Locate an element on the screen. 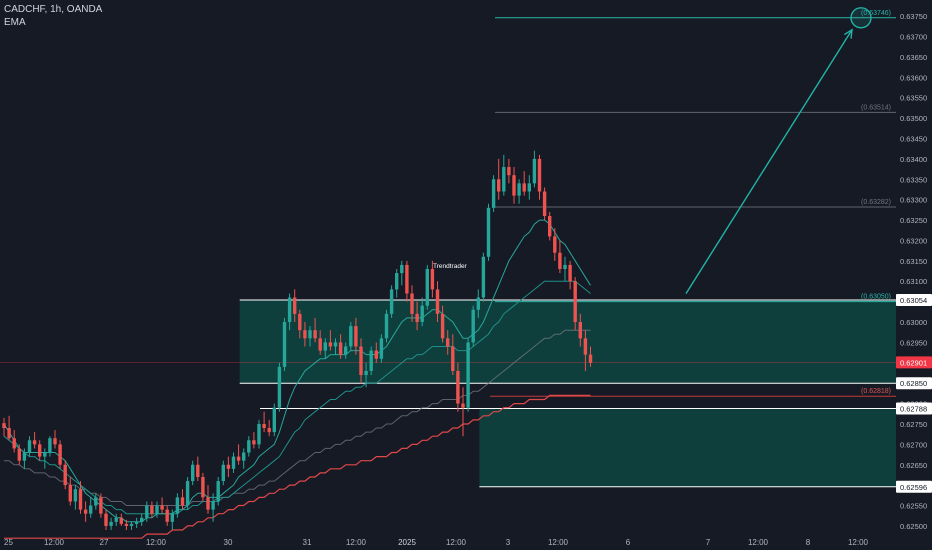 The width and height of the screenshot is (932, 550). symbol-title: CADCHF, 1h, OANDA is located at coordinates (53, 9).